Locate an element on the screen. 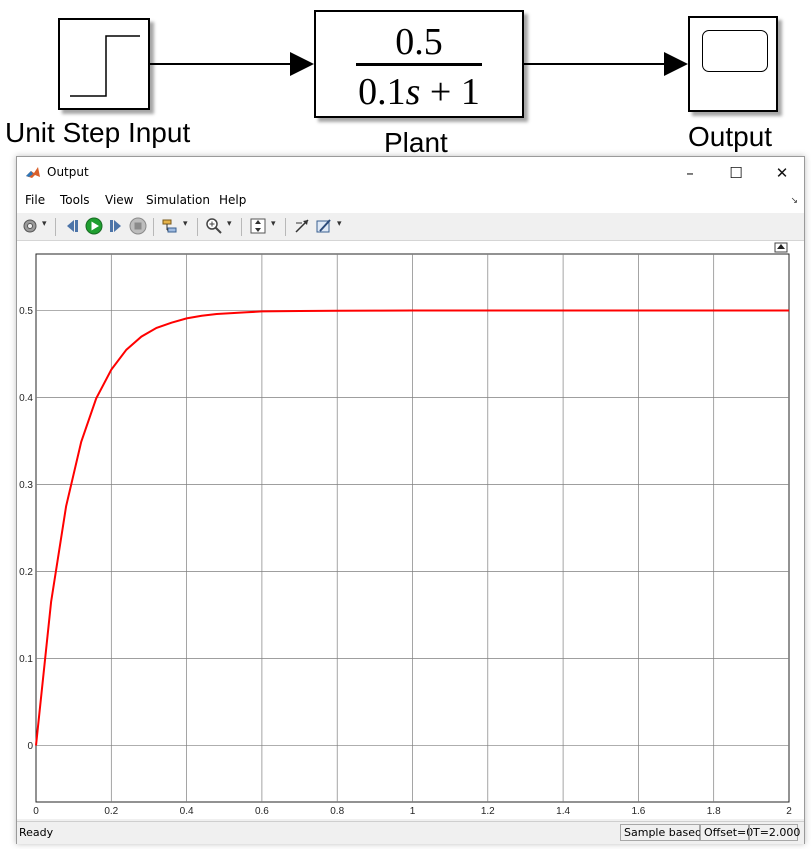  title-bar: Output – ☐ ✕ is located at coordinates (410, 173).